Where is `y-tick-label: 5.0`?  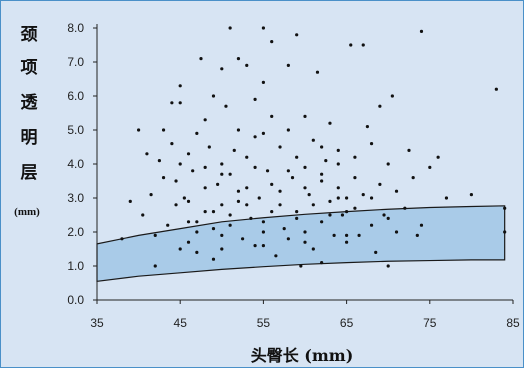 y-tick-label: 5.0 is located at coordinates (75, 130).